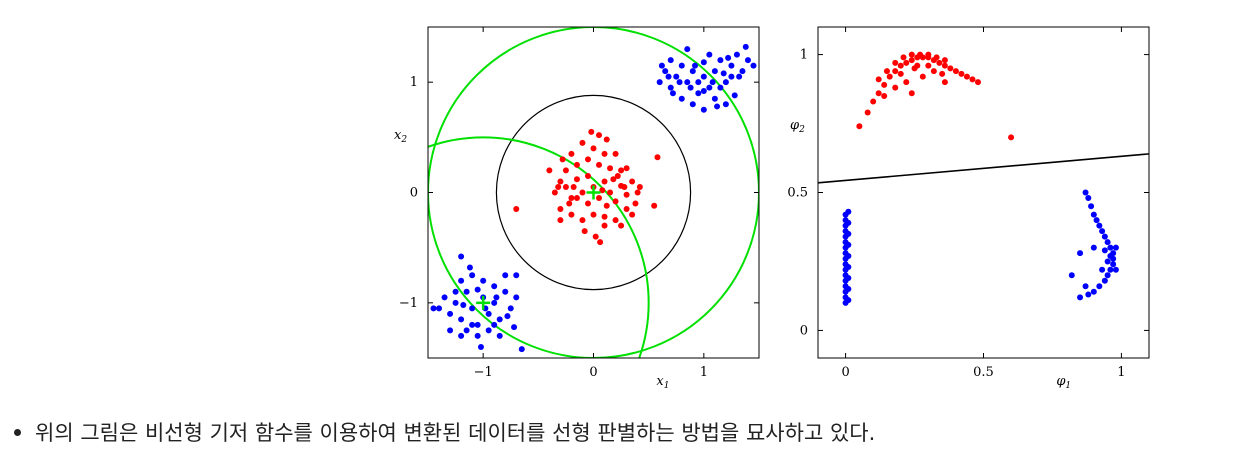 This screenshot has height=463, width=1254. I want to click on decision-boundary-line, so click(983, 168).